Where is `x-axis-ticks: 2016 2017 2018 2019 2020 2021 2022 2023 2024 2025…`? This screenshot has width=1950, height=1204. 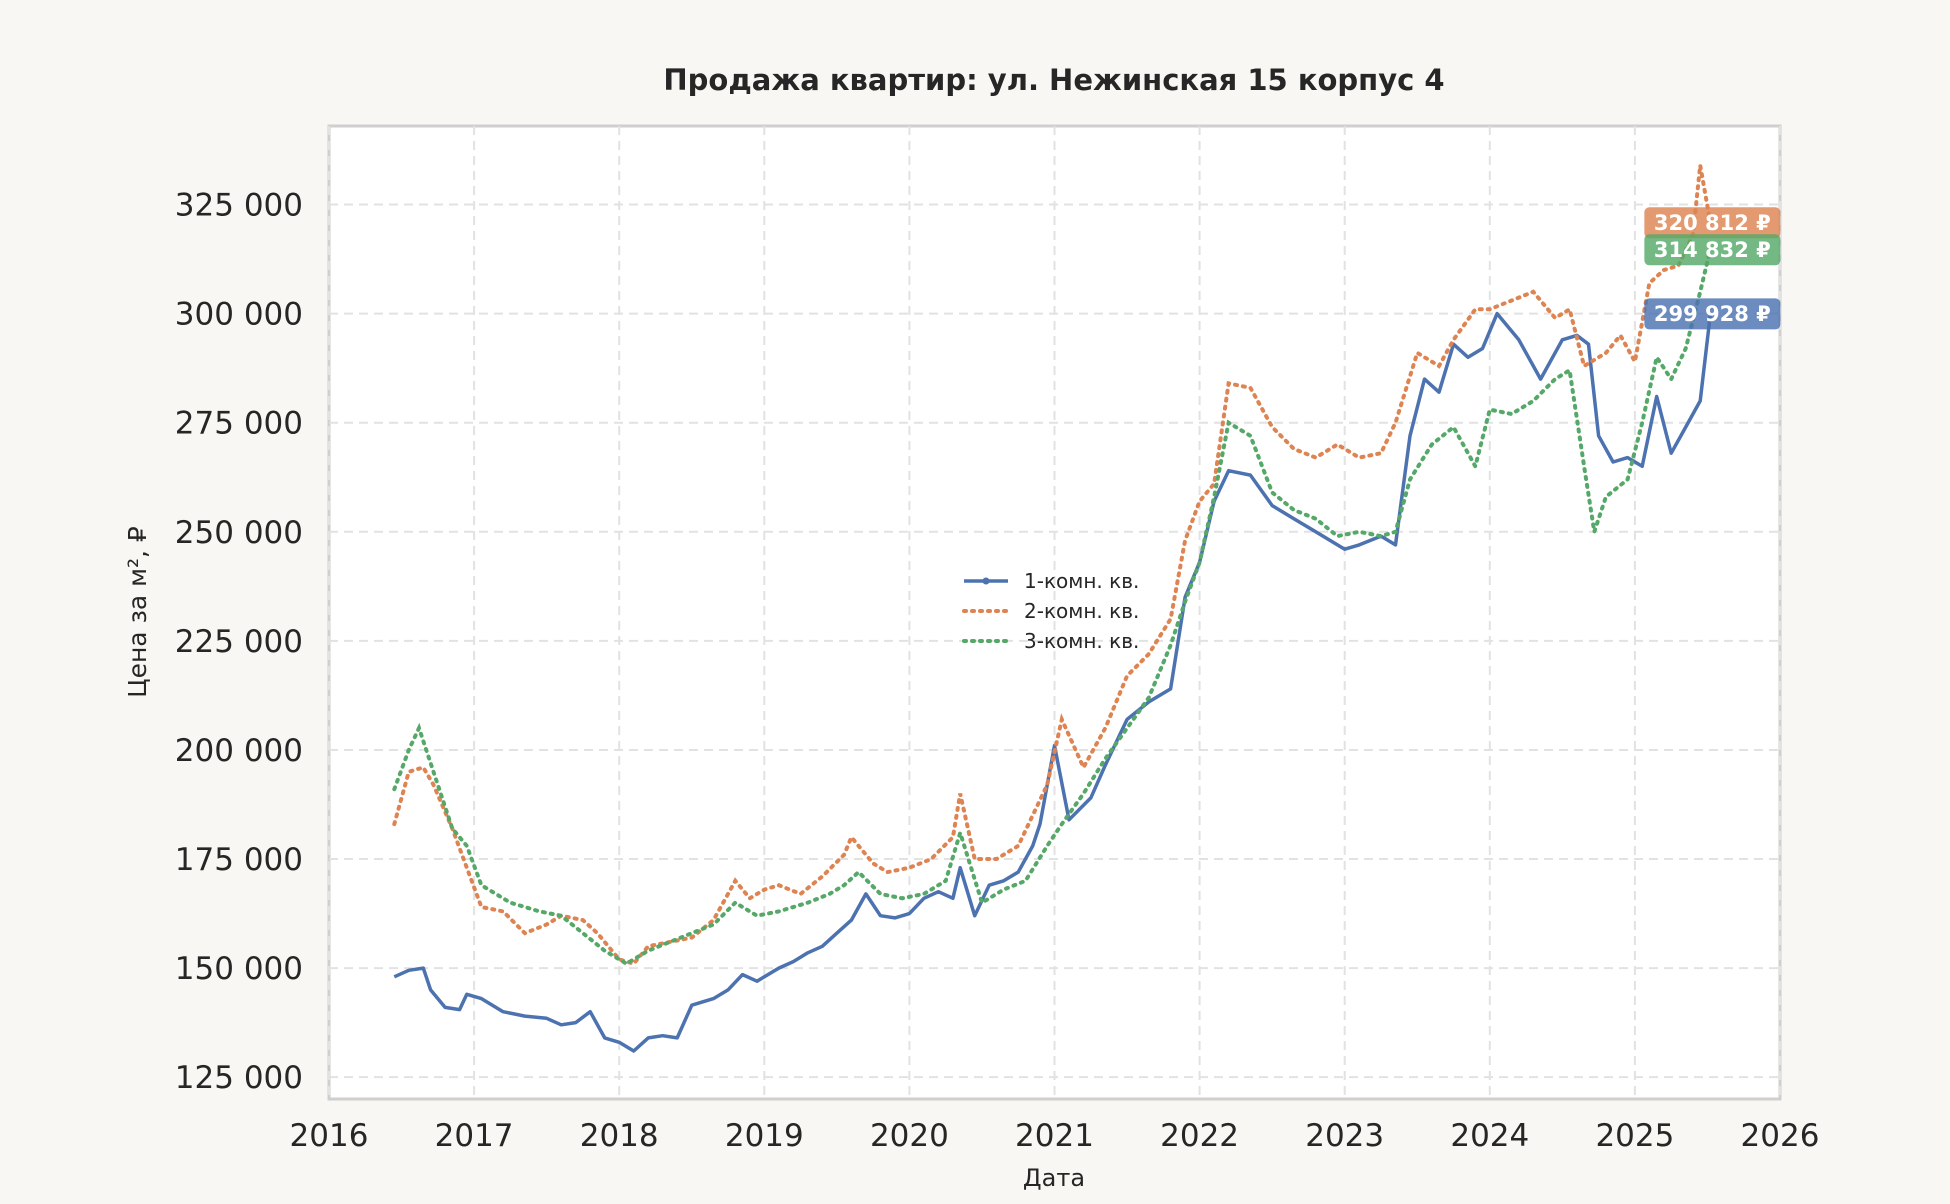 x-axis-ticks: 2016 2017 2018 2019 2020 2021 2022 2023 2024 2025… is located at coordinates (1055, 1136).